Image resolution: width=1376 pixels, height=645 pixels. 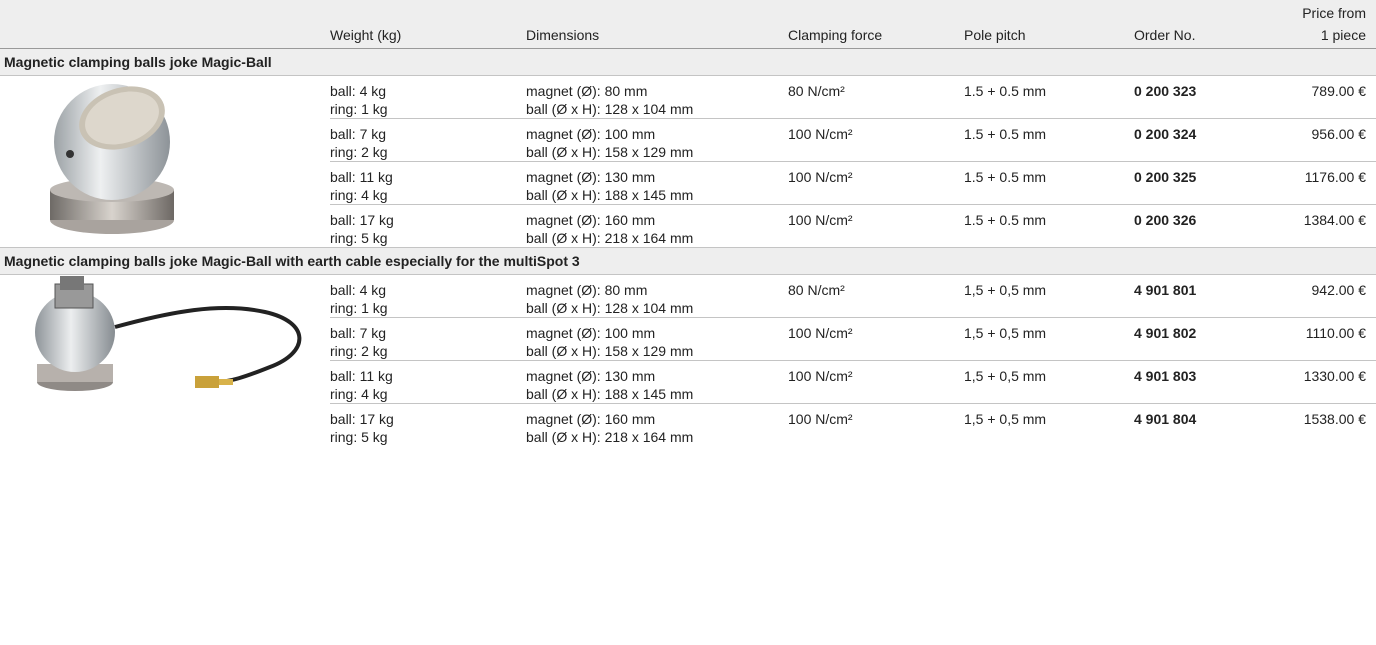 What do you see at coordinates (366, 35) in the screenshot?
I see `column-header: Weight (kg)` at bounding box center [366, 35].